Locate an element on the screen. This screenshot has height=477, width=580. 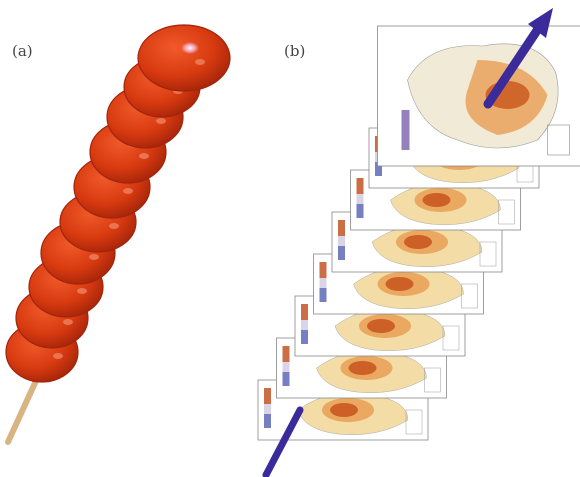
panel-a-label: (a) is located at coordinates (22, 51).